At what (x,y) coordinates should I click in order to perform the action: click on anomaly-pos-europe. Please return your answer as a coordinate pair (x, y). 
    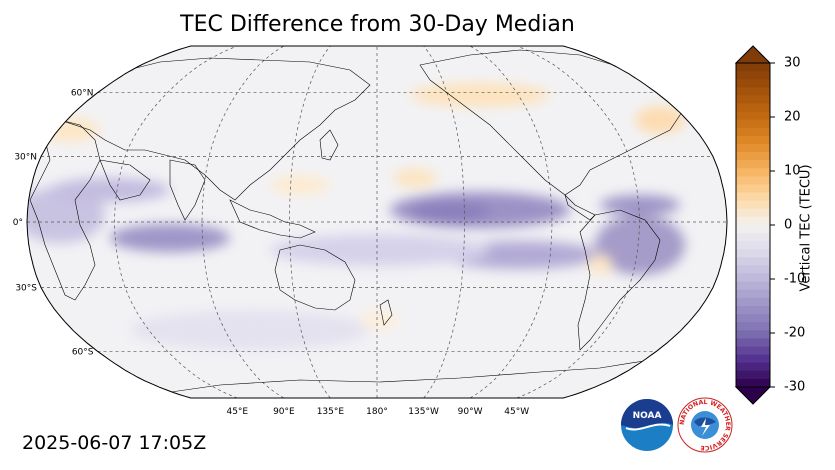
    Looking at the image, I should click on (70, 130).